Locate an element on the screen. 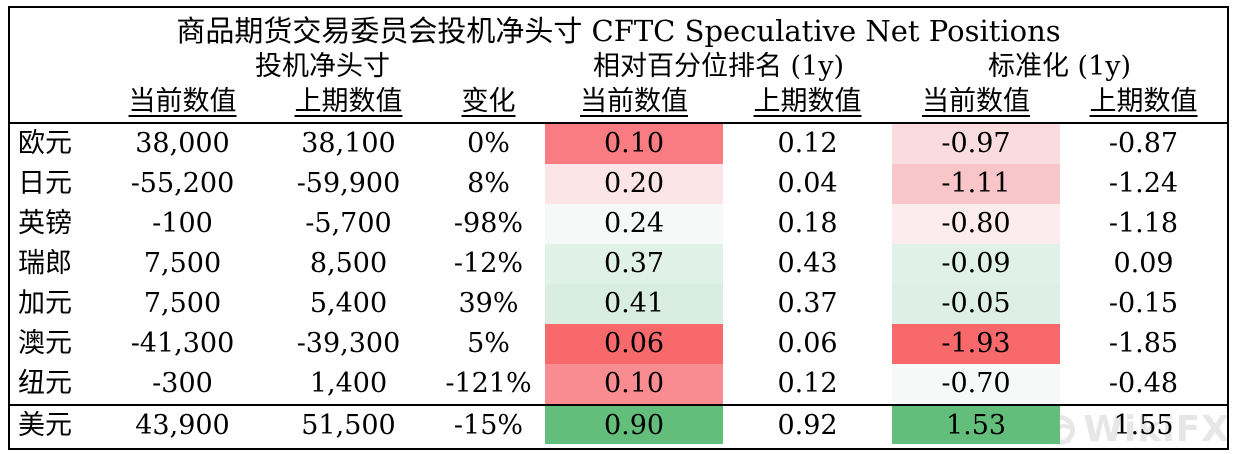 Image resolution: width=1236 pixels, height=454 pixels. normalized-current-value: -0.70 is located at coordinates (976, 384).